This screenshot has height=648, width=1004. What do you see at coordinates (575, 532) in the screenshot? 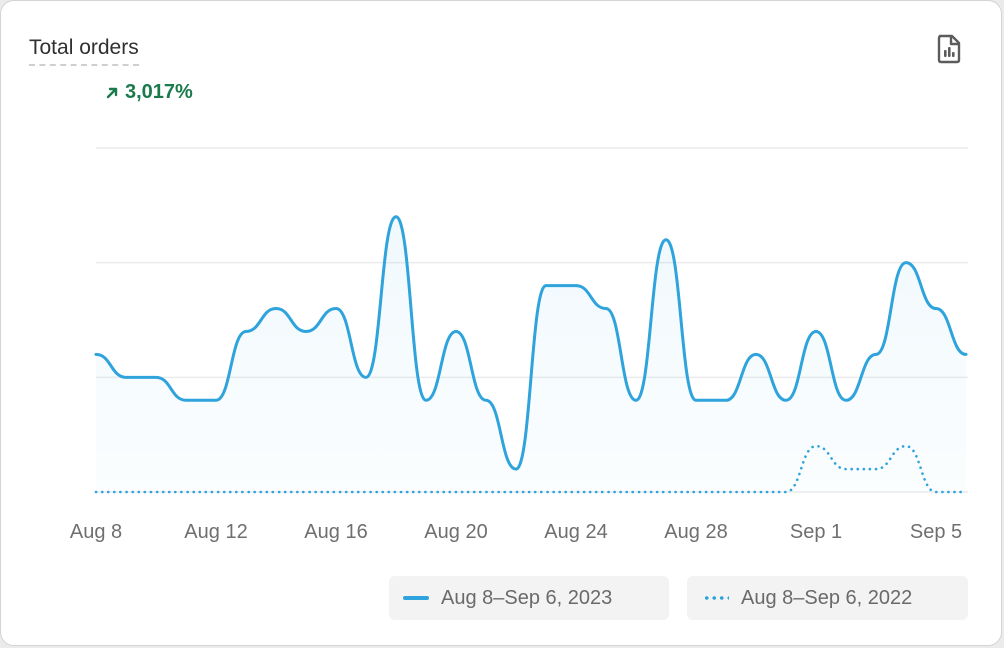
I see `x-tick-label: Aug 24` at bounding box center [575, 532].